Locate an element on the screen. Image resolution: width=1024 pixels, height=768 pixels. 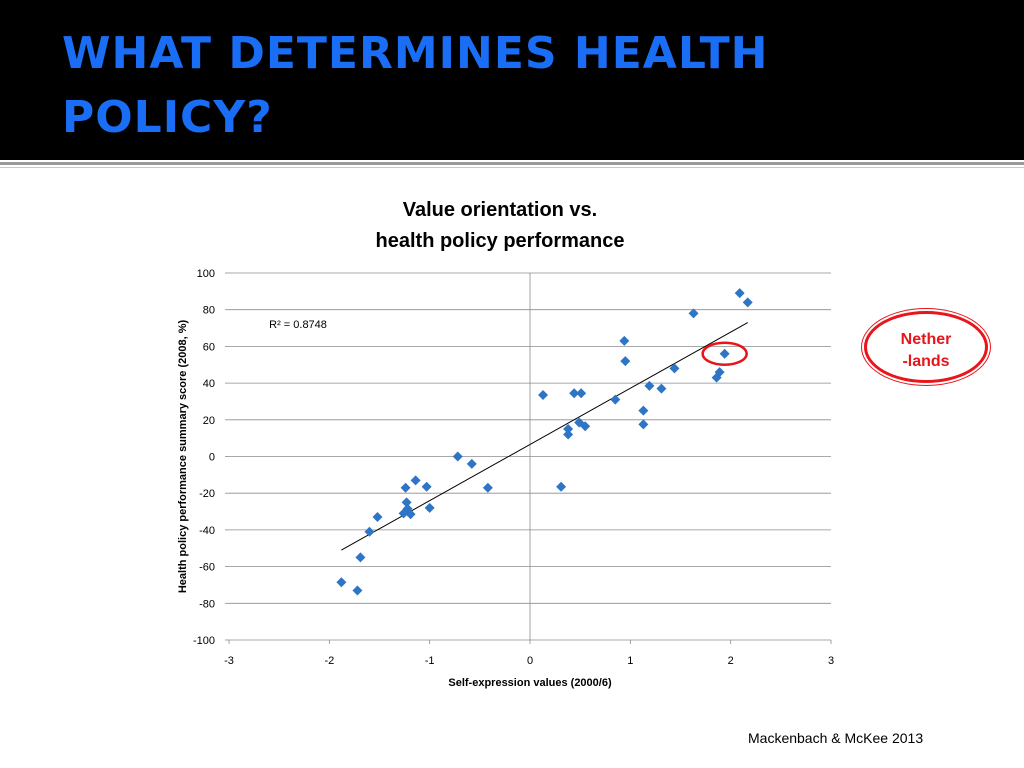
callout-line2: -lands is located at coordinates (926, 361).